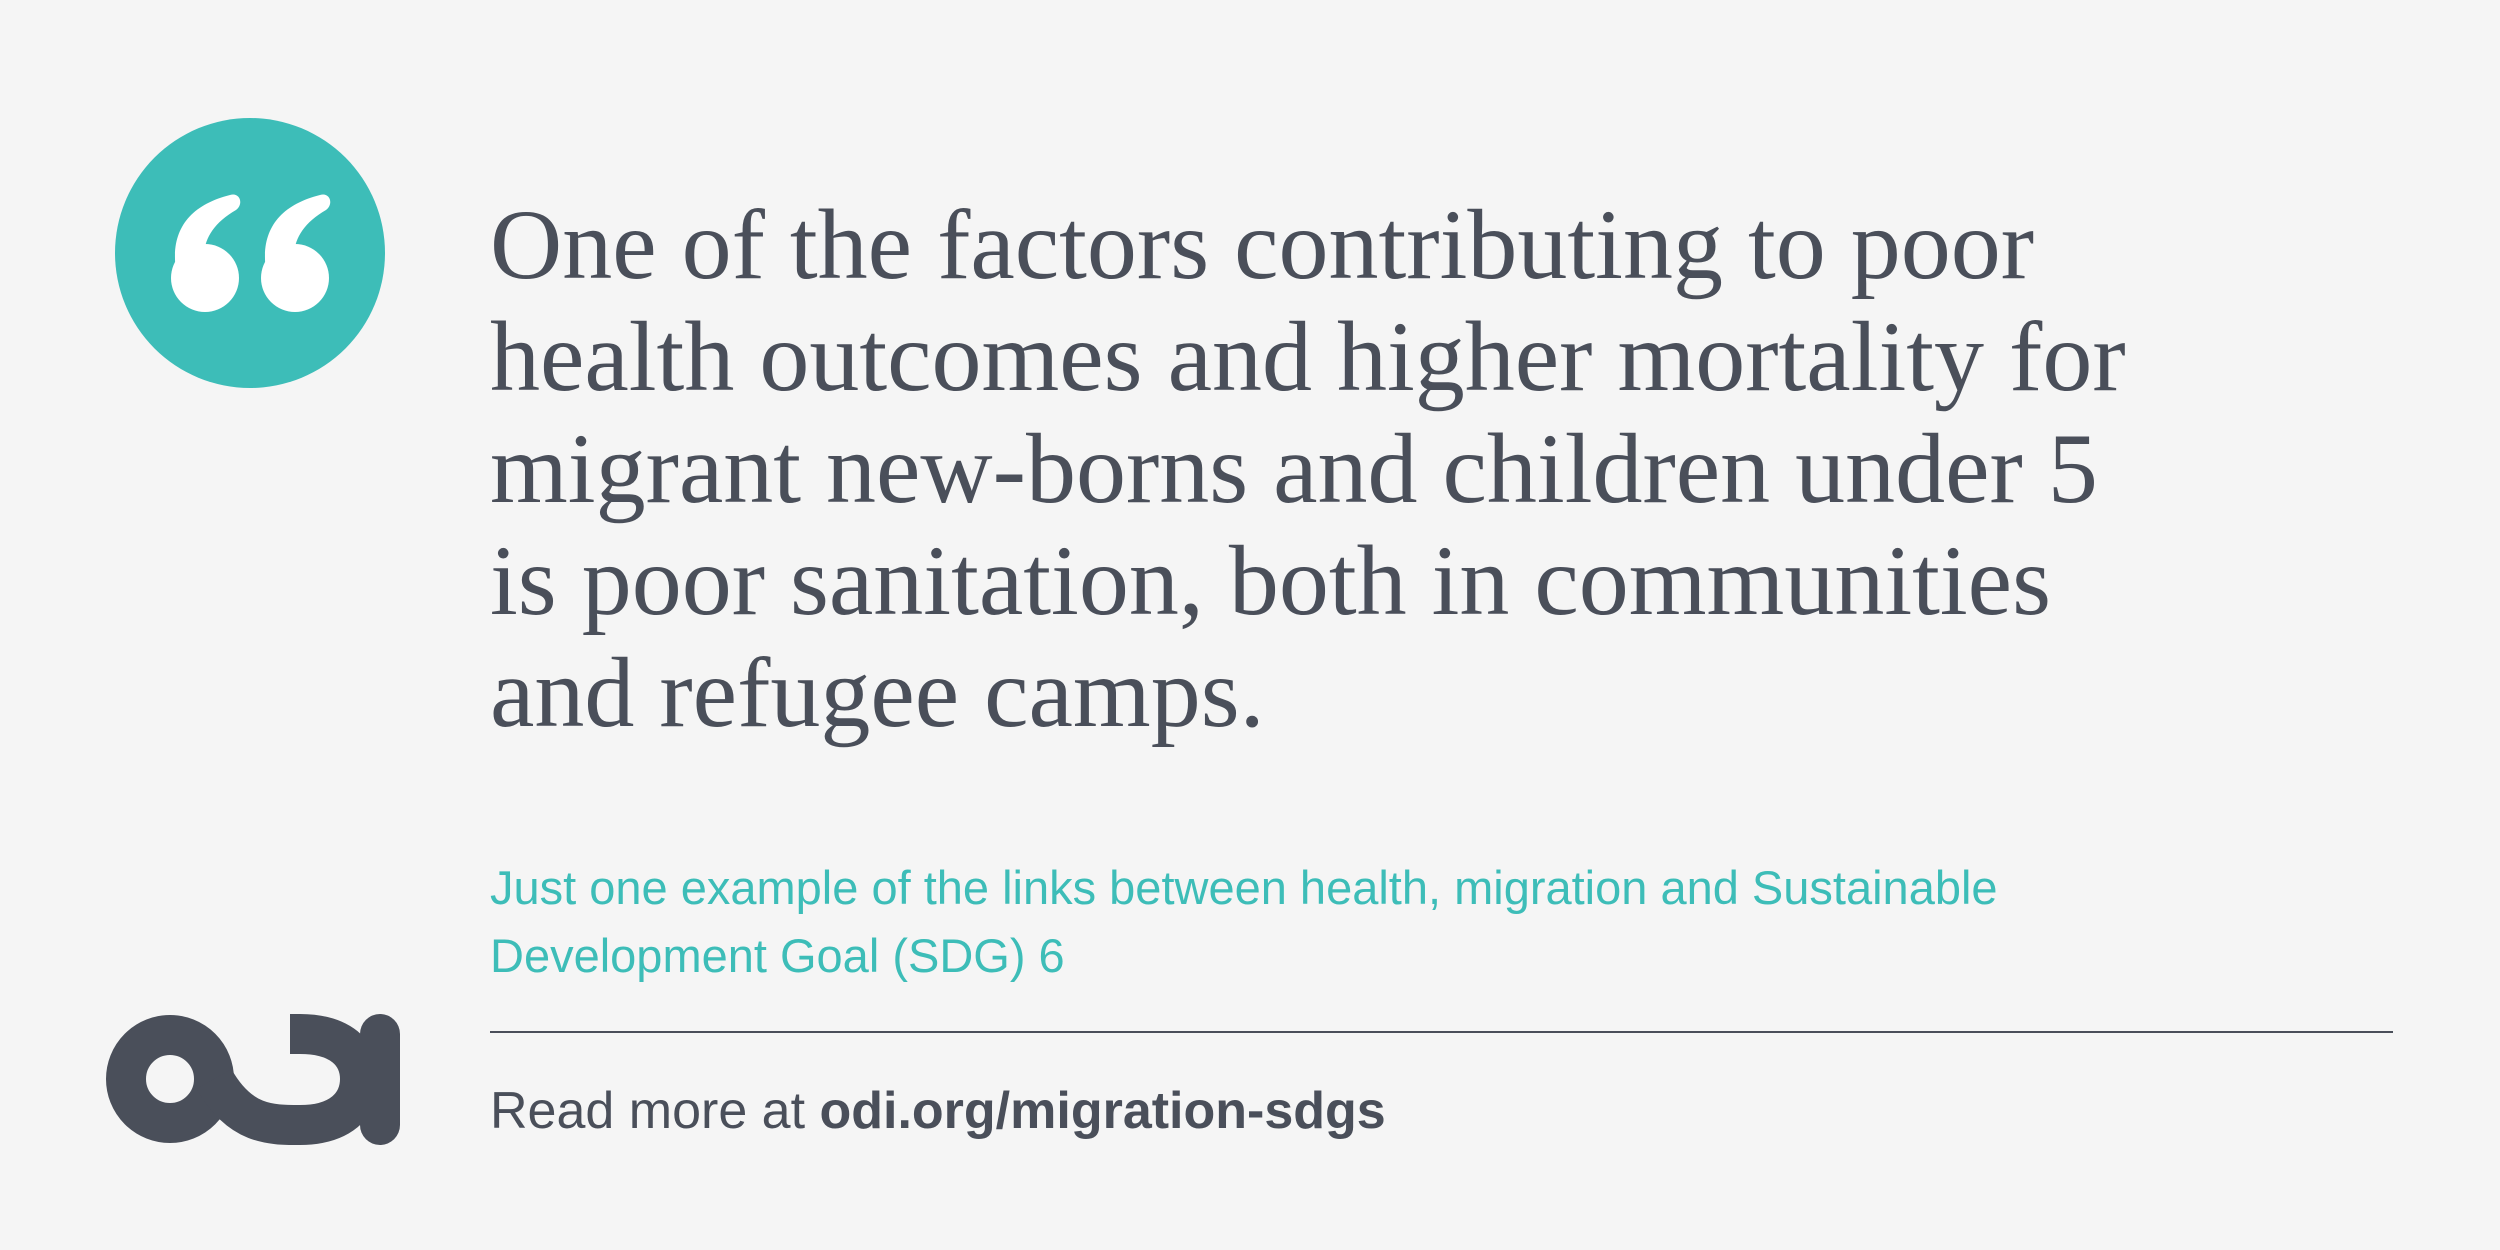  What do you see at coordinates (1262, 244) in the screenshot?
I see `quote-line: One of the factors contributing to poor` at bounding box center [1262, 244].